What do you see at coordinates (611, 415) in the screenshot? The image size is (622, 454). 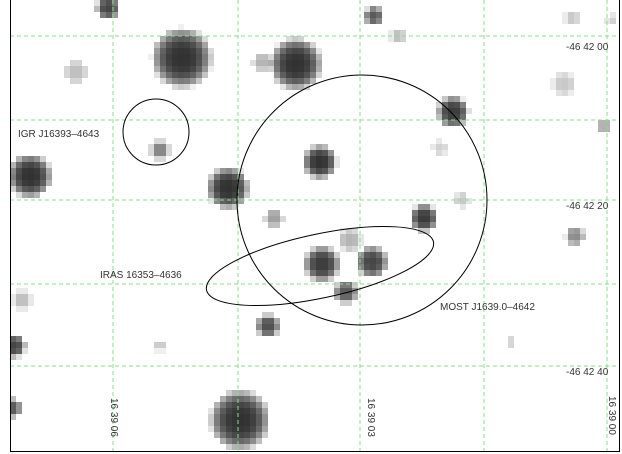 I see `ra-label-3: 16 39 00` at bounding box center [611, 415].